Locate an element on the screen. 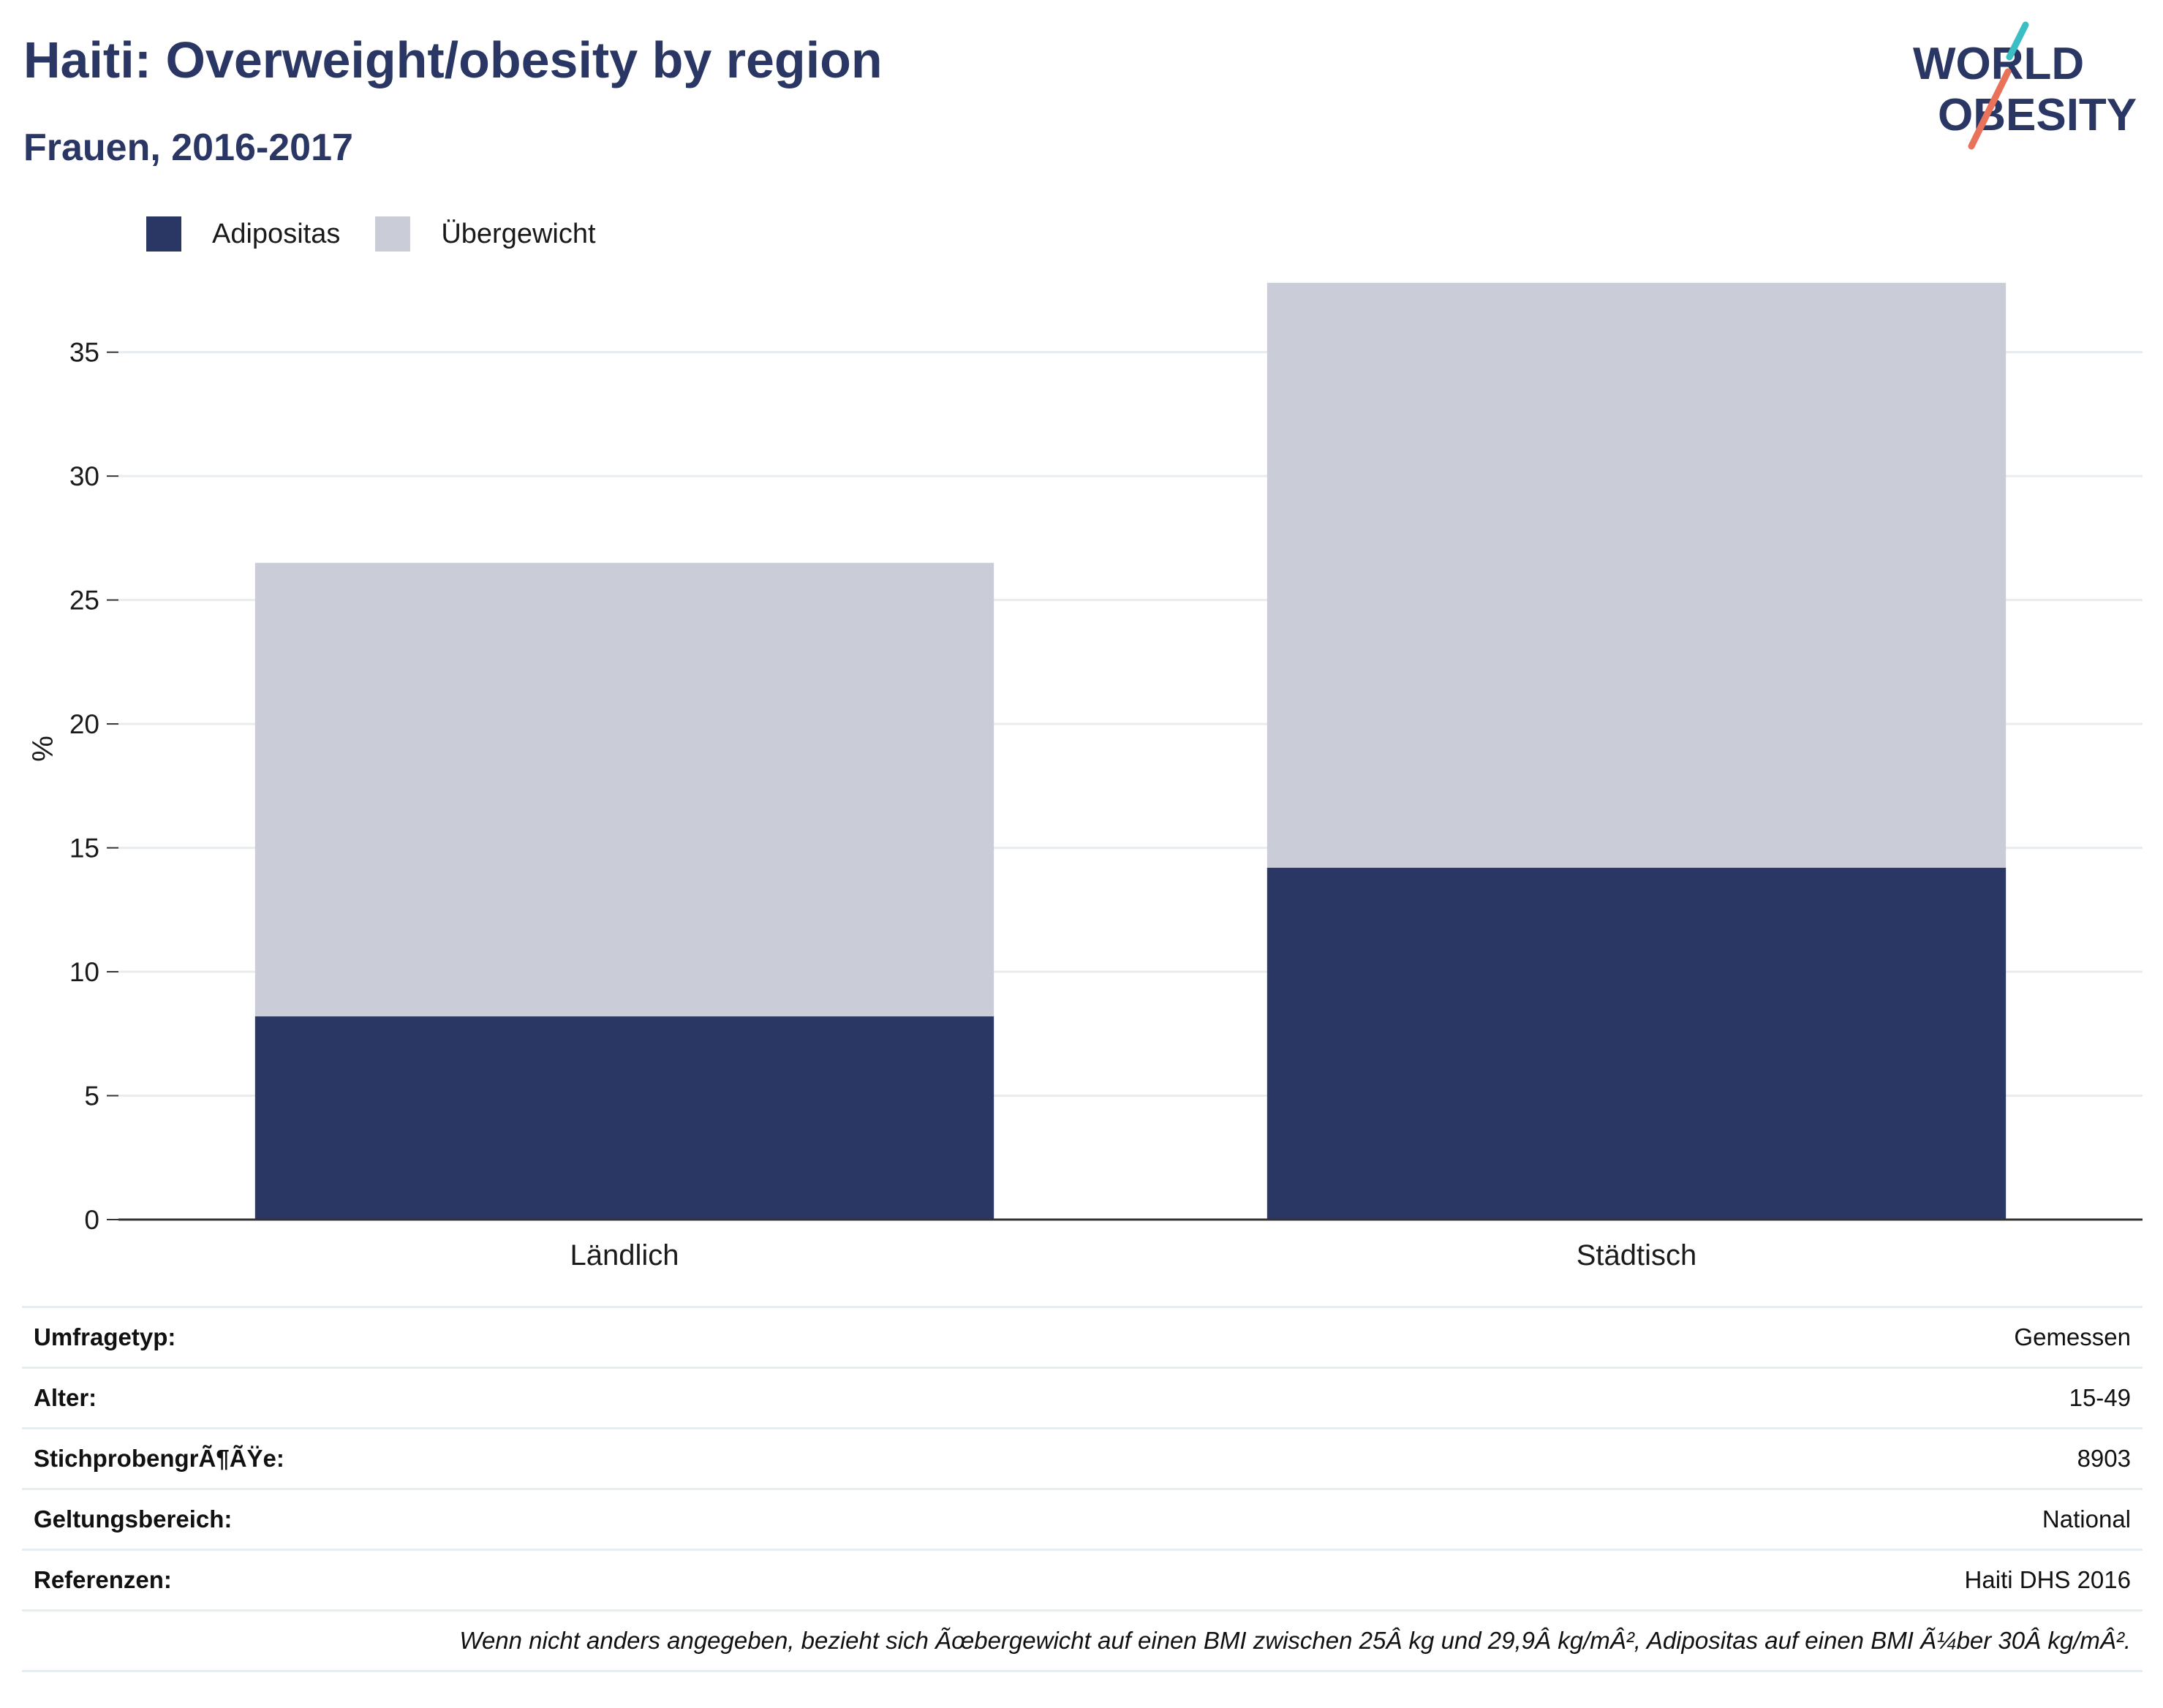 The height and width of the screenshot is (1708, 2163). info-value: Gemessen is located at coordinates (2073, 1336).